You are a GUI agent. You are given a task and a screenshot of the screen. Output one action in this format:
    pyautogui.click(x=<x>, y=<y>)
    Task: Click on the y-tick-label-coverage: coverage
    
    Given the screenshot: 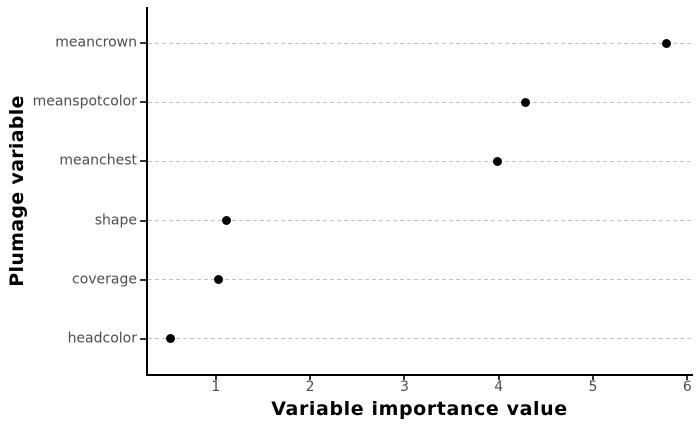 What is the action you would take?
    pyautogui.click(x=104, y=279)
    